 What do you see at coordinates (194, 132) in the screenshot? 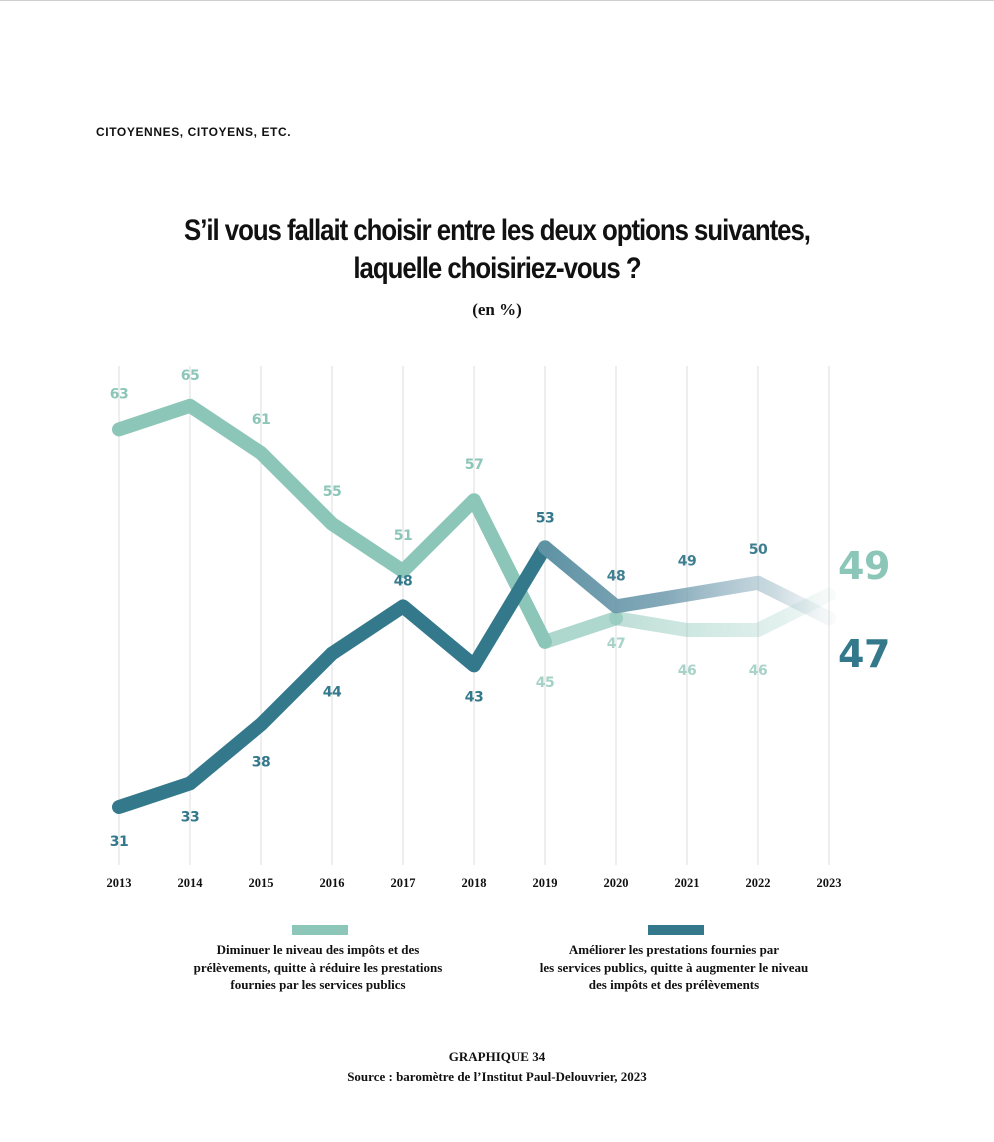
I see `section-header: CITOYENNES, CITOYENS, ETC.` at bounding box center [194, 132].